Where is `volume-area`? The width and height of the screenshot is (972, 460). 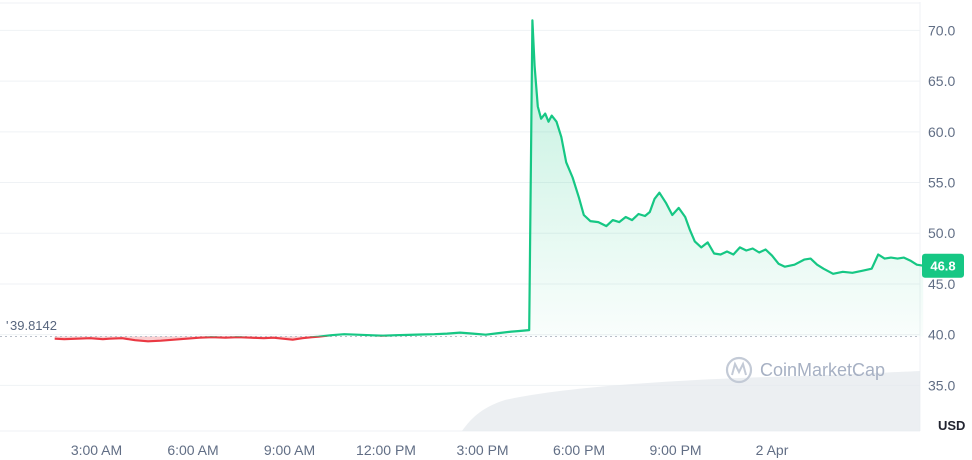 volume-area is located at coordinates (691, 401).